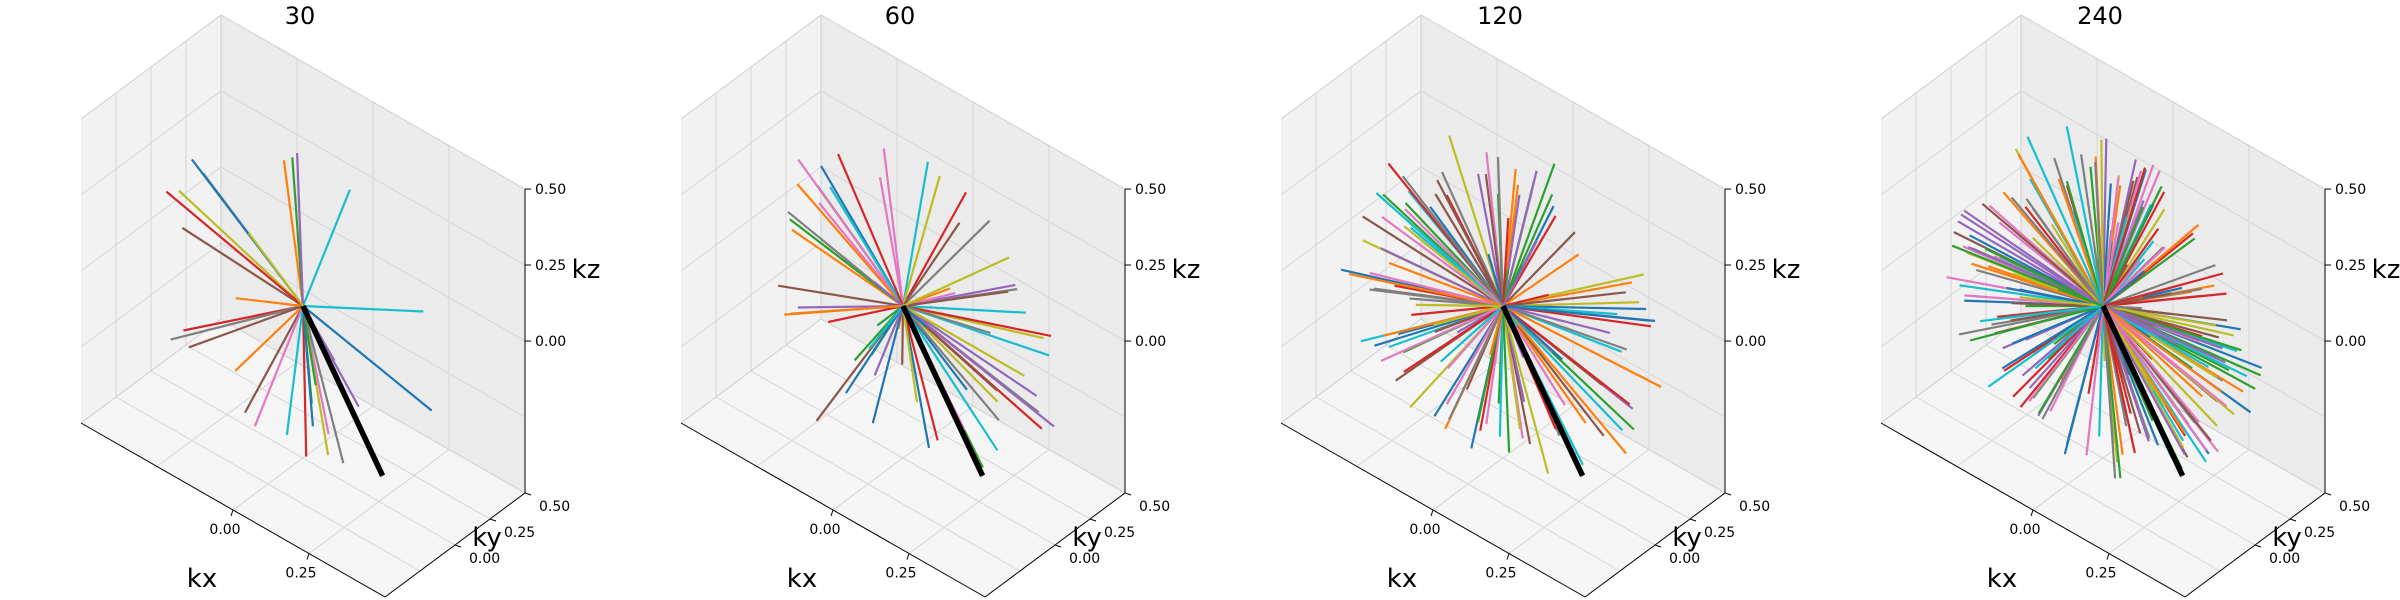 Image resolution: width=2400 pixels, height=600 pixels. I want to click on y-axis-label: ky, so click(487, 538).